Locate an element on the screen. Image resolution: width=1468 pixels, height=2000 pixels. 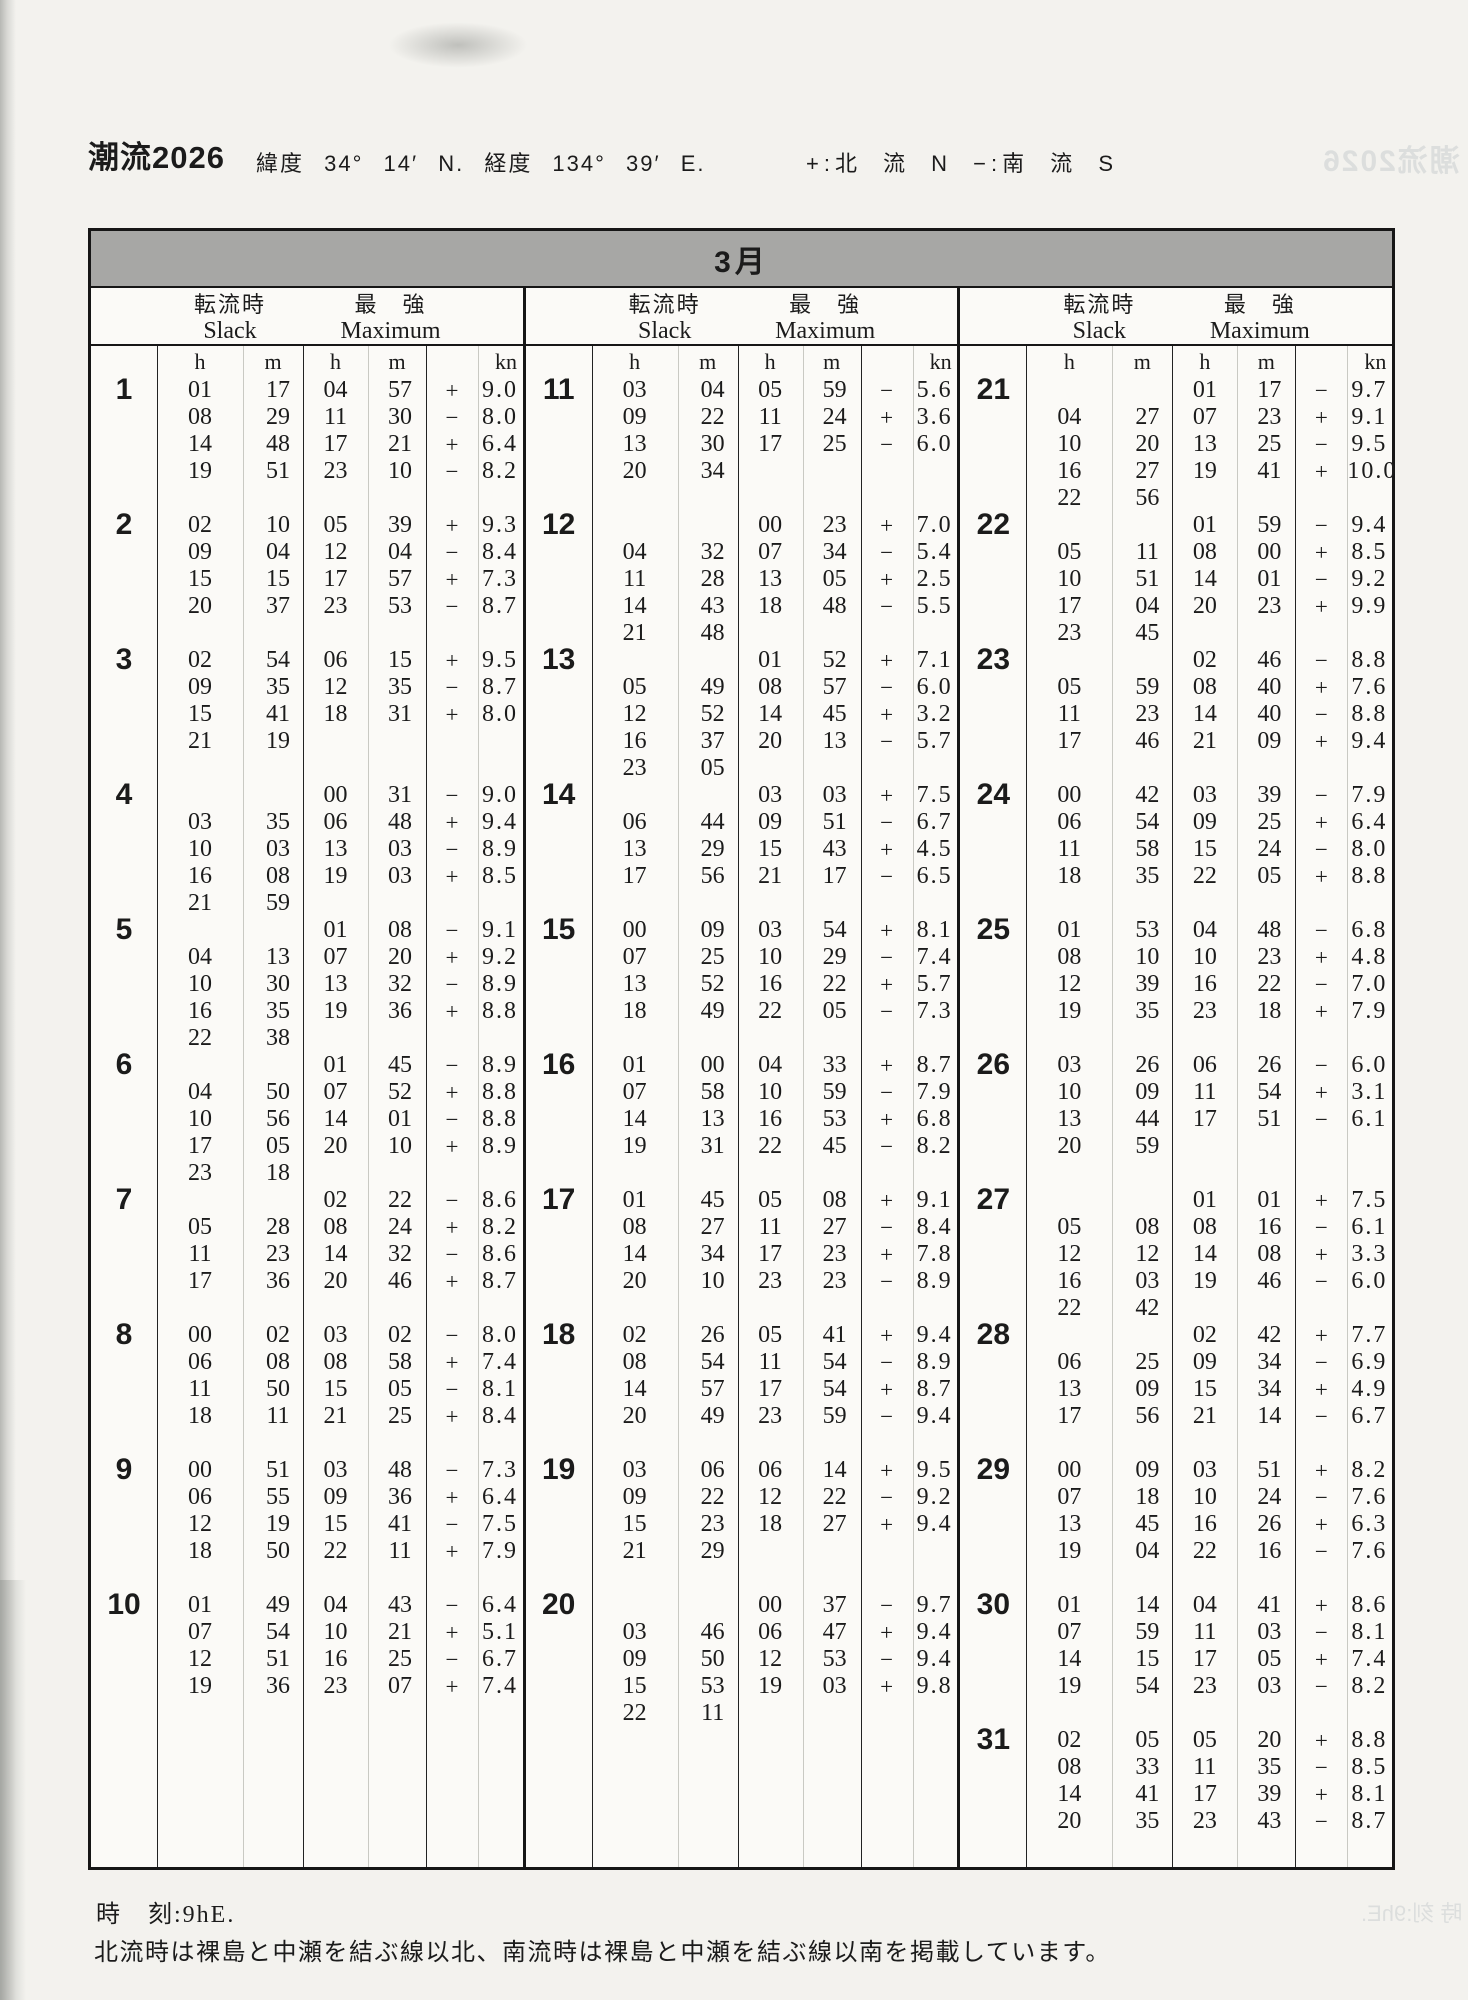
max-knots: 7.5 is located at coordinates (500, 1524).